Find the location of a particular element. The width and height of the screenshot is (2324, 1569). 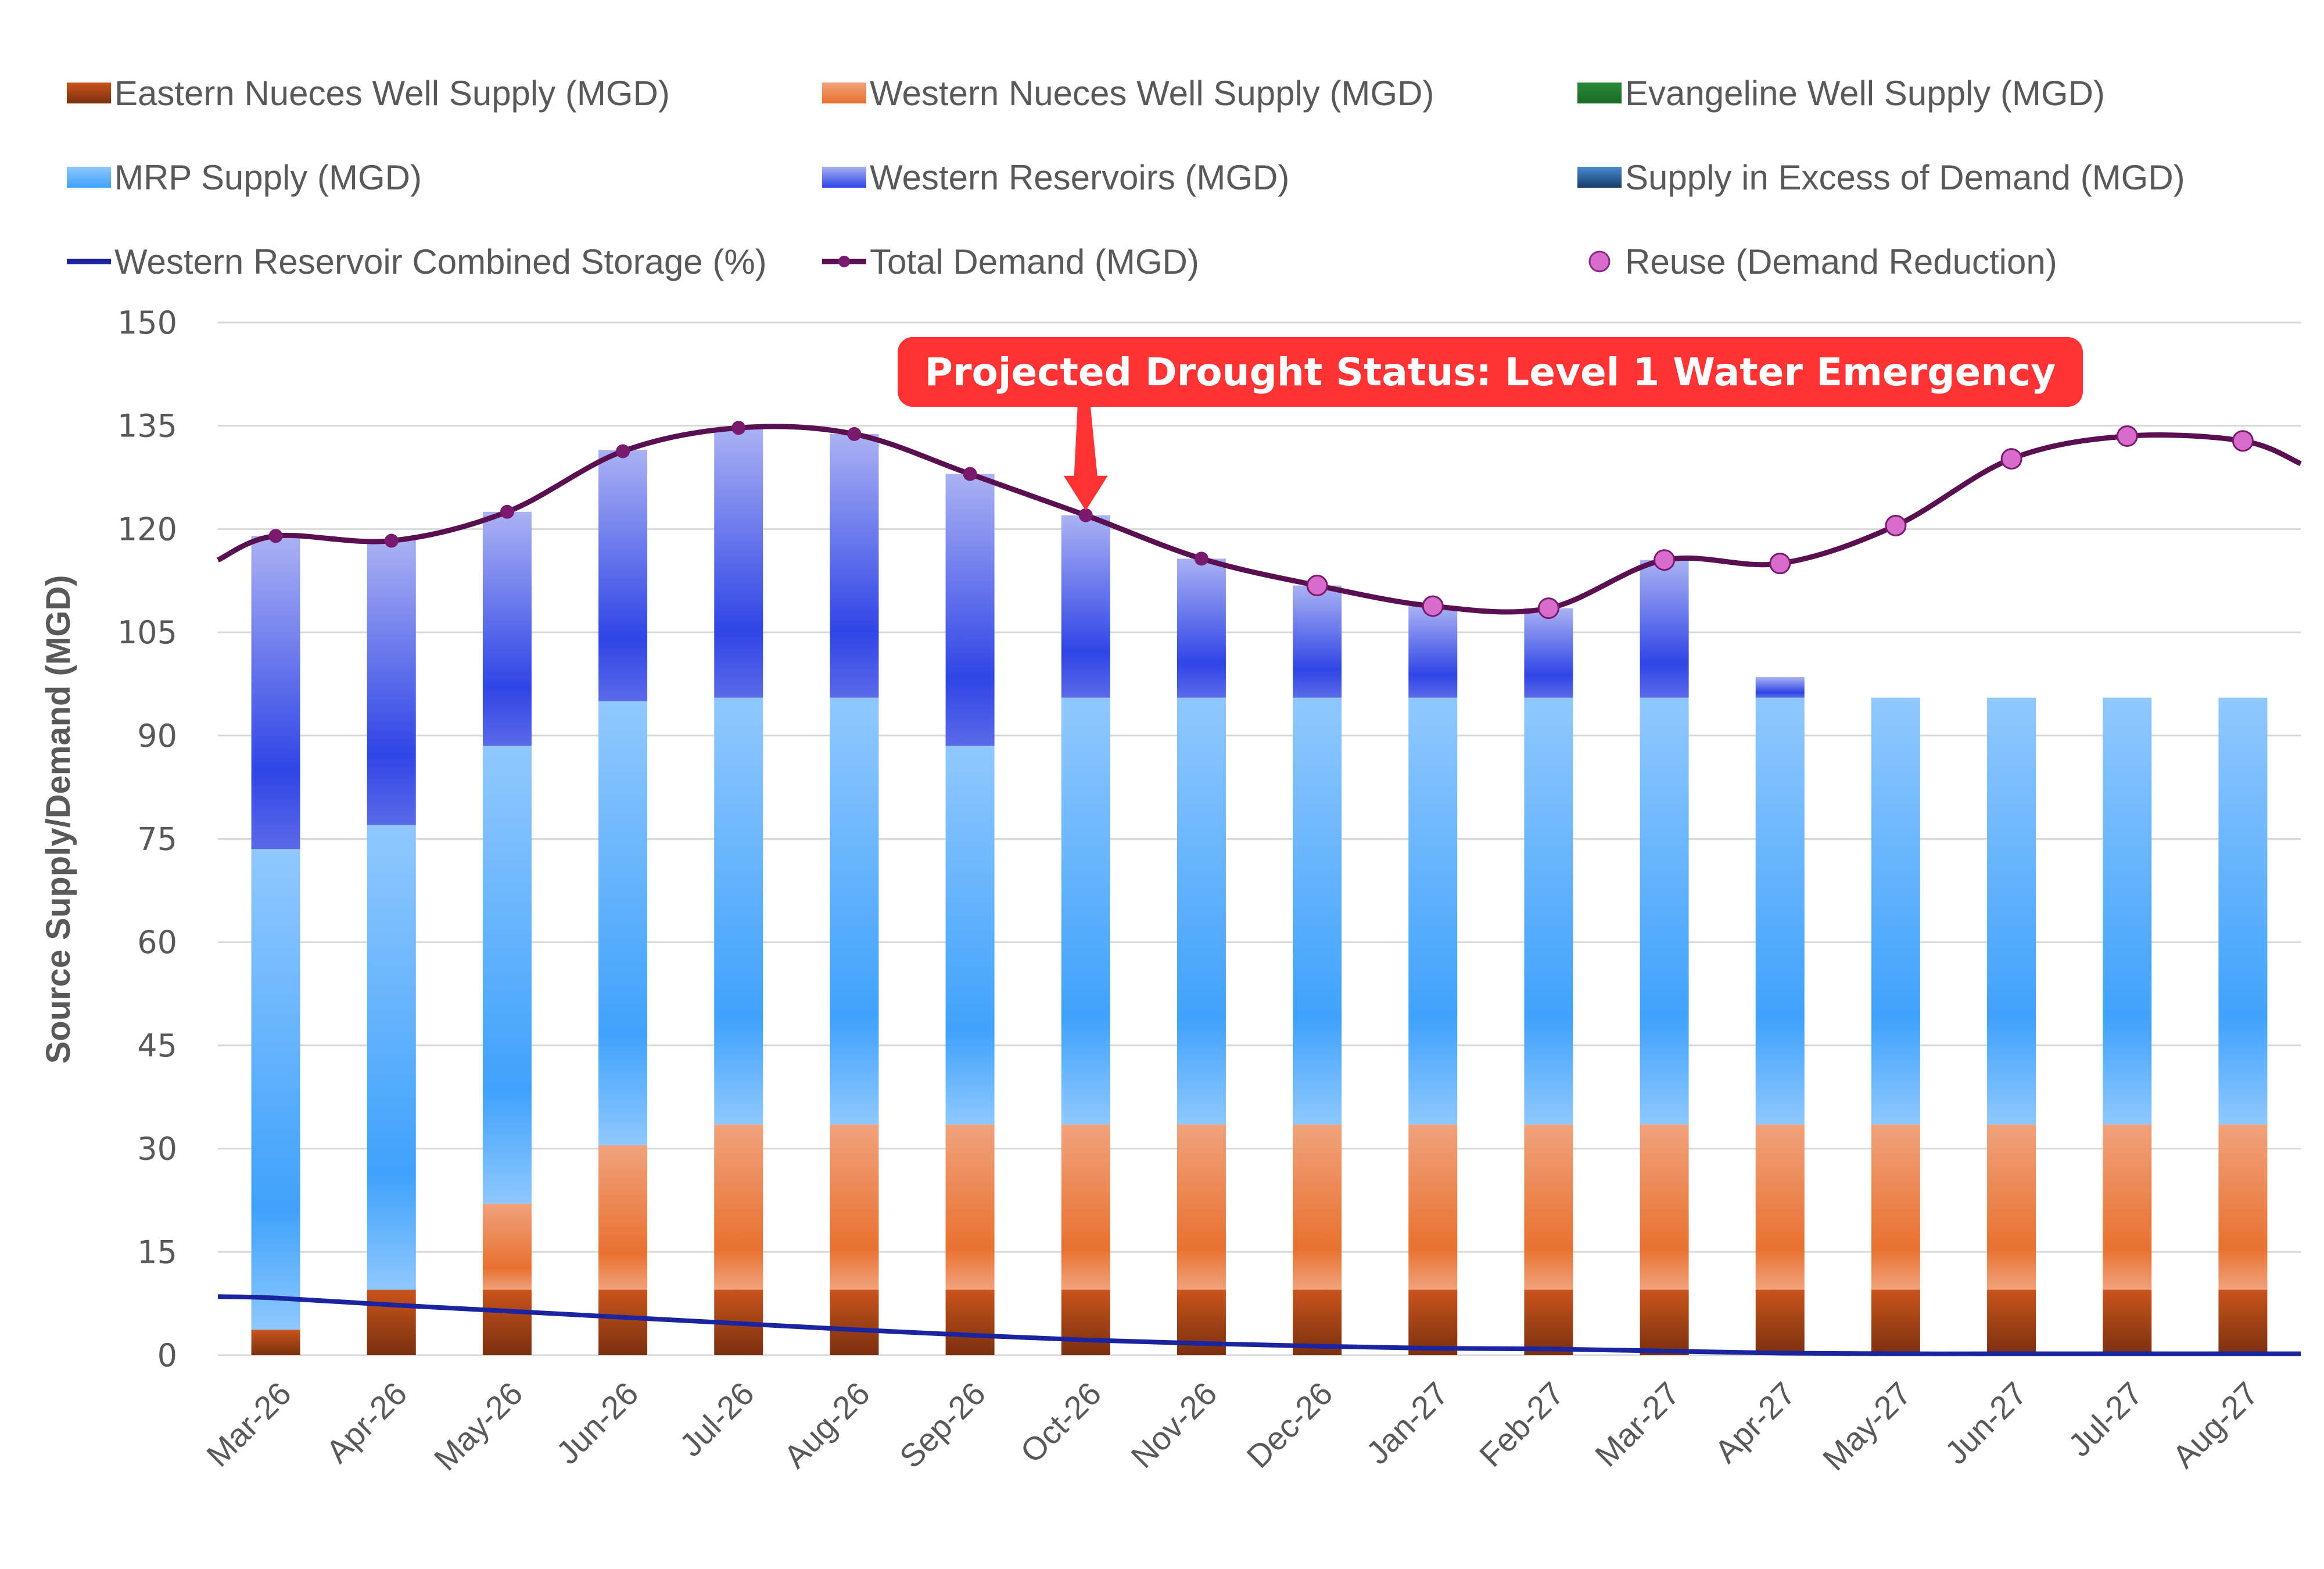

y-tick-label: 105 is located at coordinates (147, 632).